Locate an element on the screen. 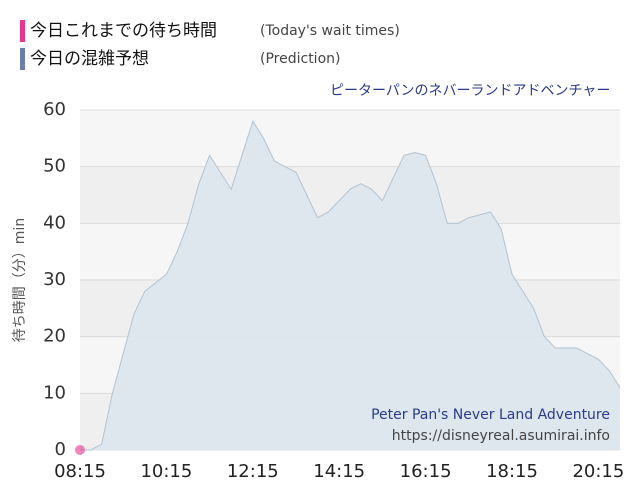  x-tick-label: 14:15 is located at coordinates (339, 471).